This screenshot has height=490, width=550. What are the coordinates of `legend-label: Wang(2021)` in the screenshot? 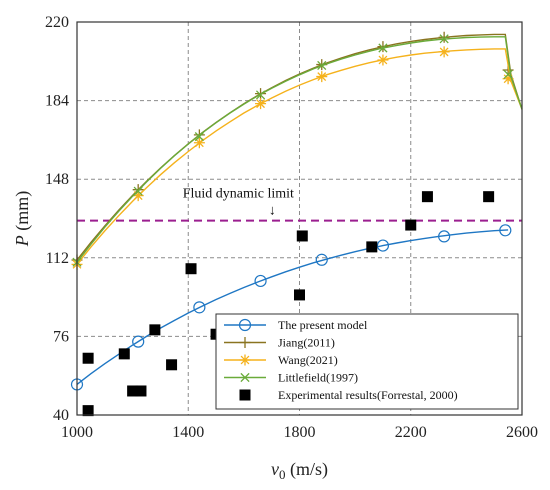 It's located at (308, 360).